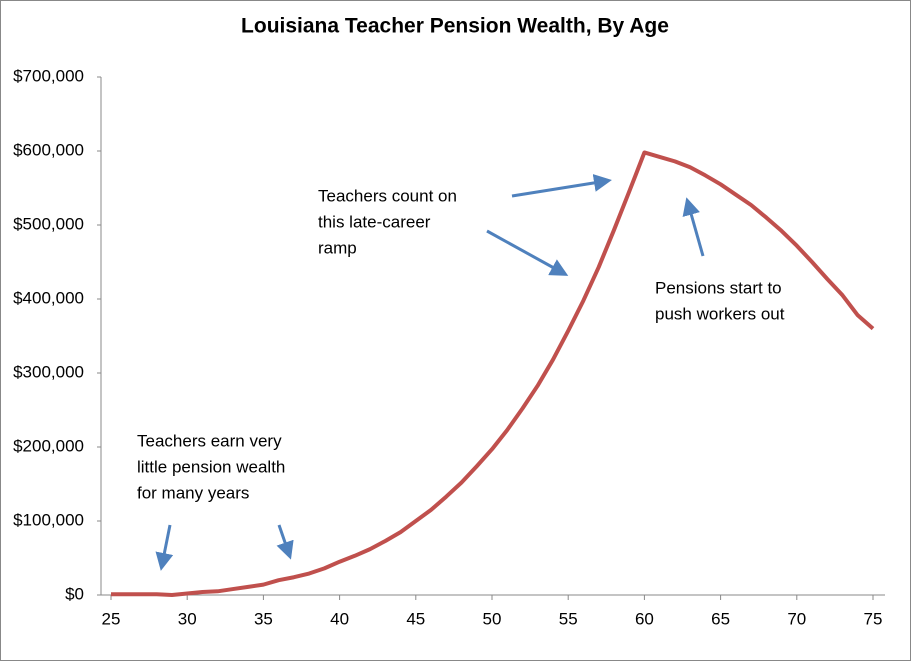 The width and height of the screenshot is (911, 661). I want to click on x-tick-label: 60, so click(644, 618).